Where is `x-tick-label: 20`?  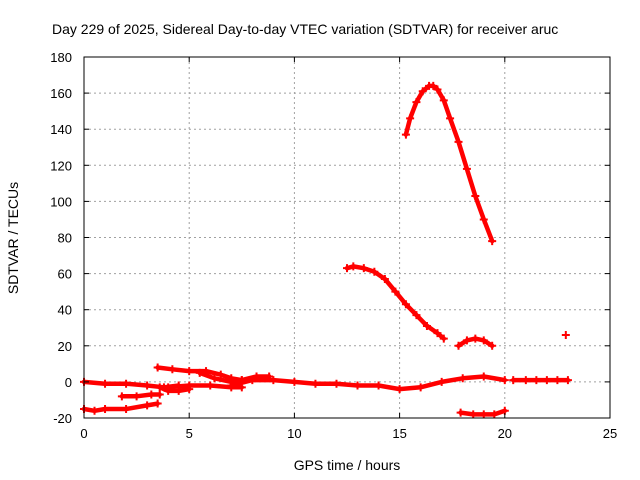 x-tick-label: 20 is located at coordinates (505, 433).